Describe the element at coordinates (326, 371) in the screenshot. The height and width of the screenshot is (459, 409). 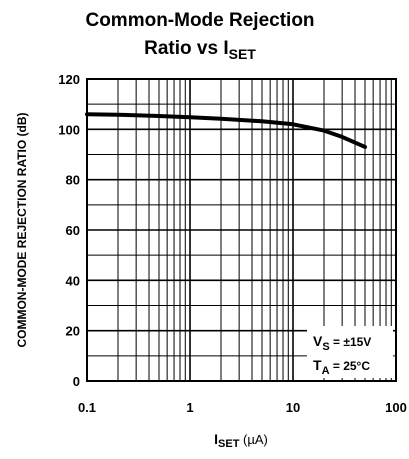
I see `annotation-ta-sub: A` at that location.